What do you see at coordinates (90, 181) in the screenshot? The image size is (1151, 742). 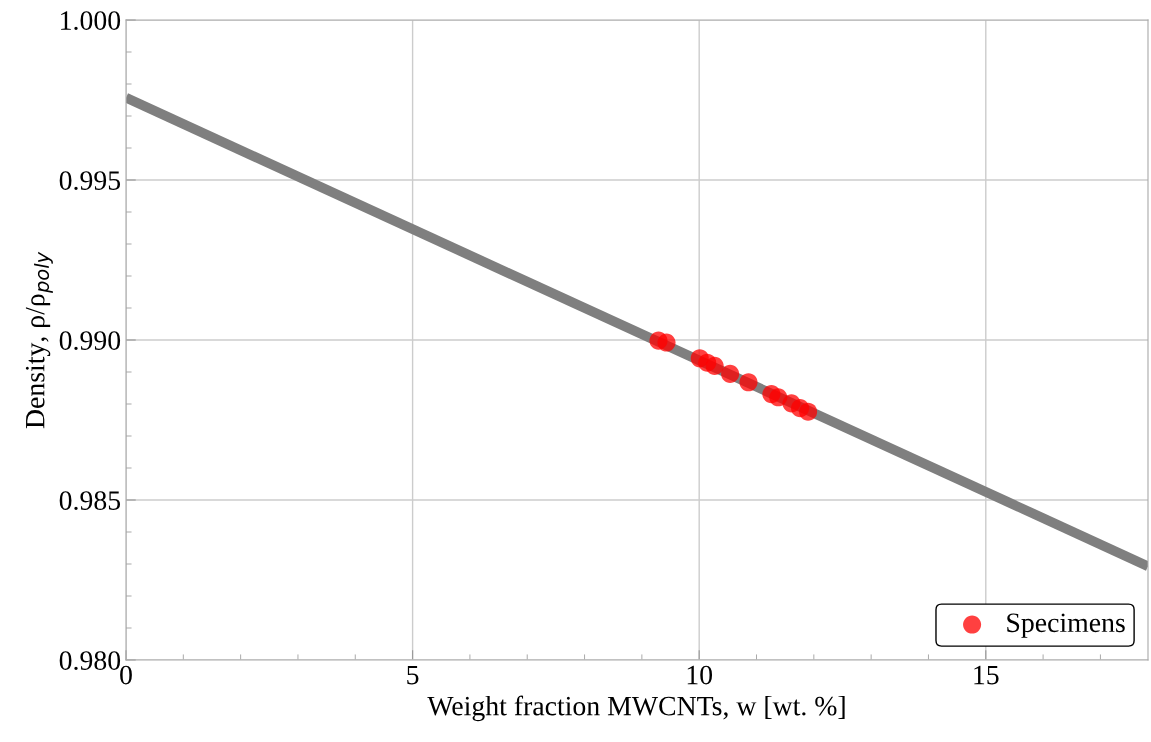 I see `y-tick-label: 0.995` at bounding box center [90, 181].